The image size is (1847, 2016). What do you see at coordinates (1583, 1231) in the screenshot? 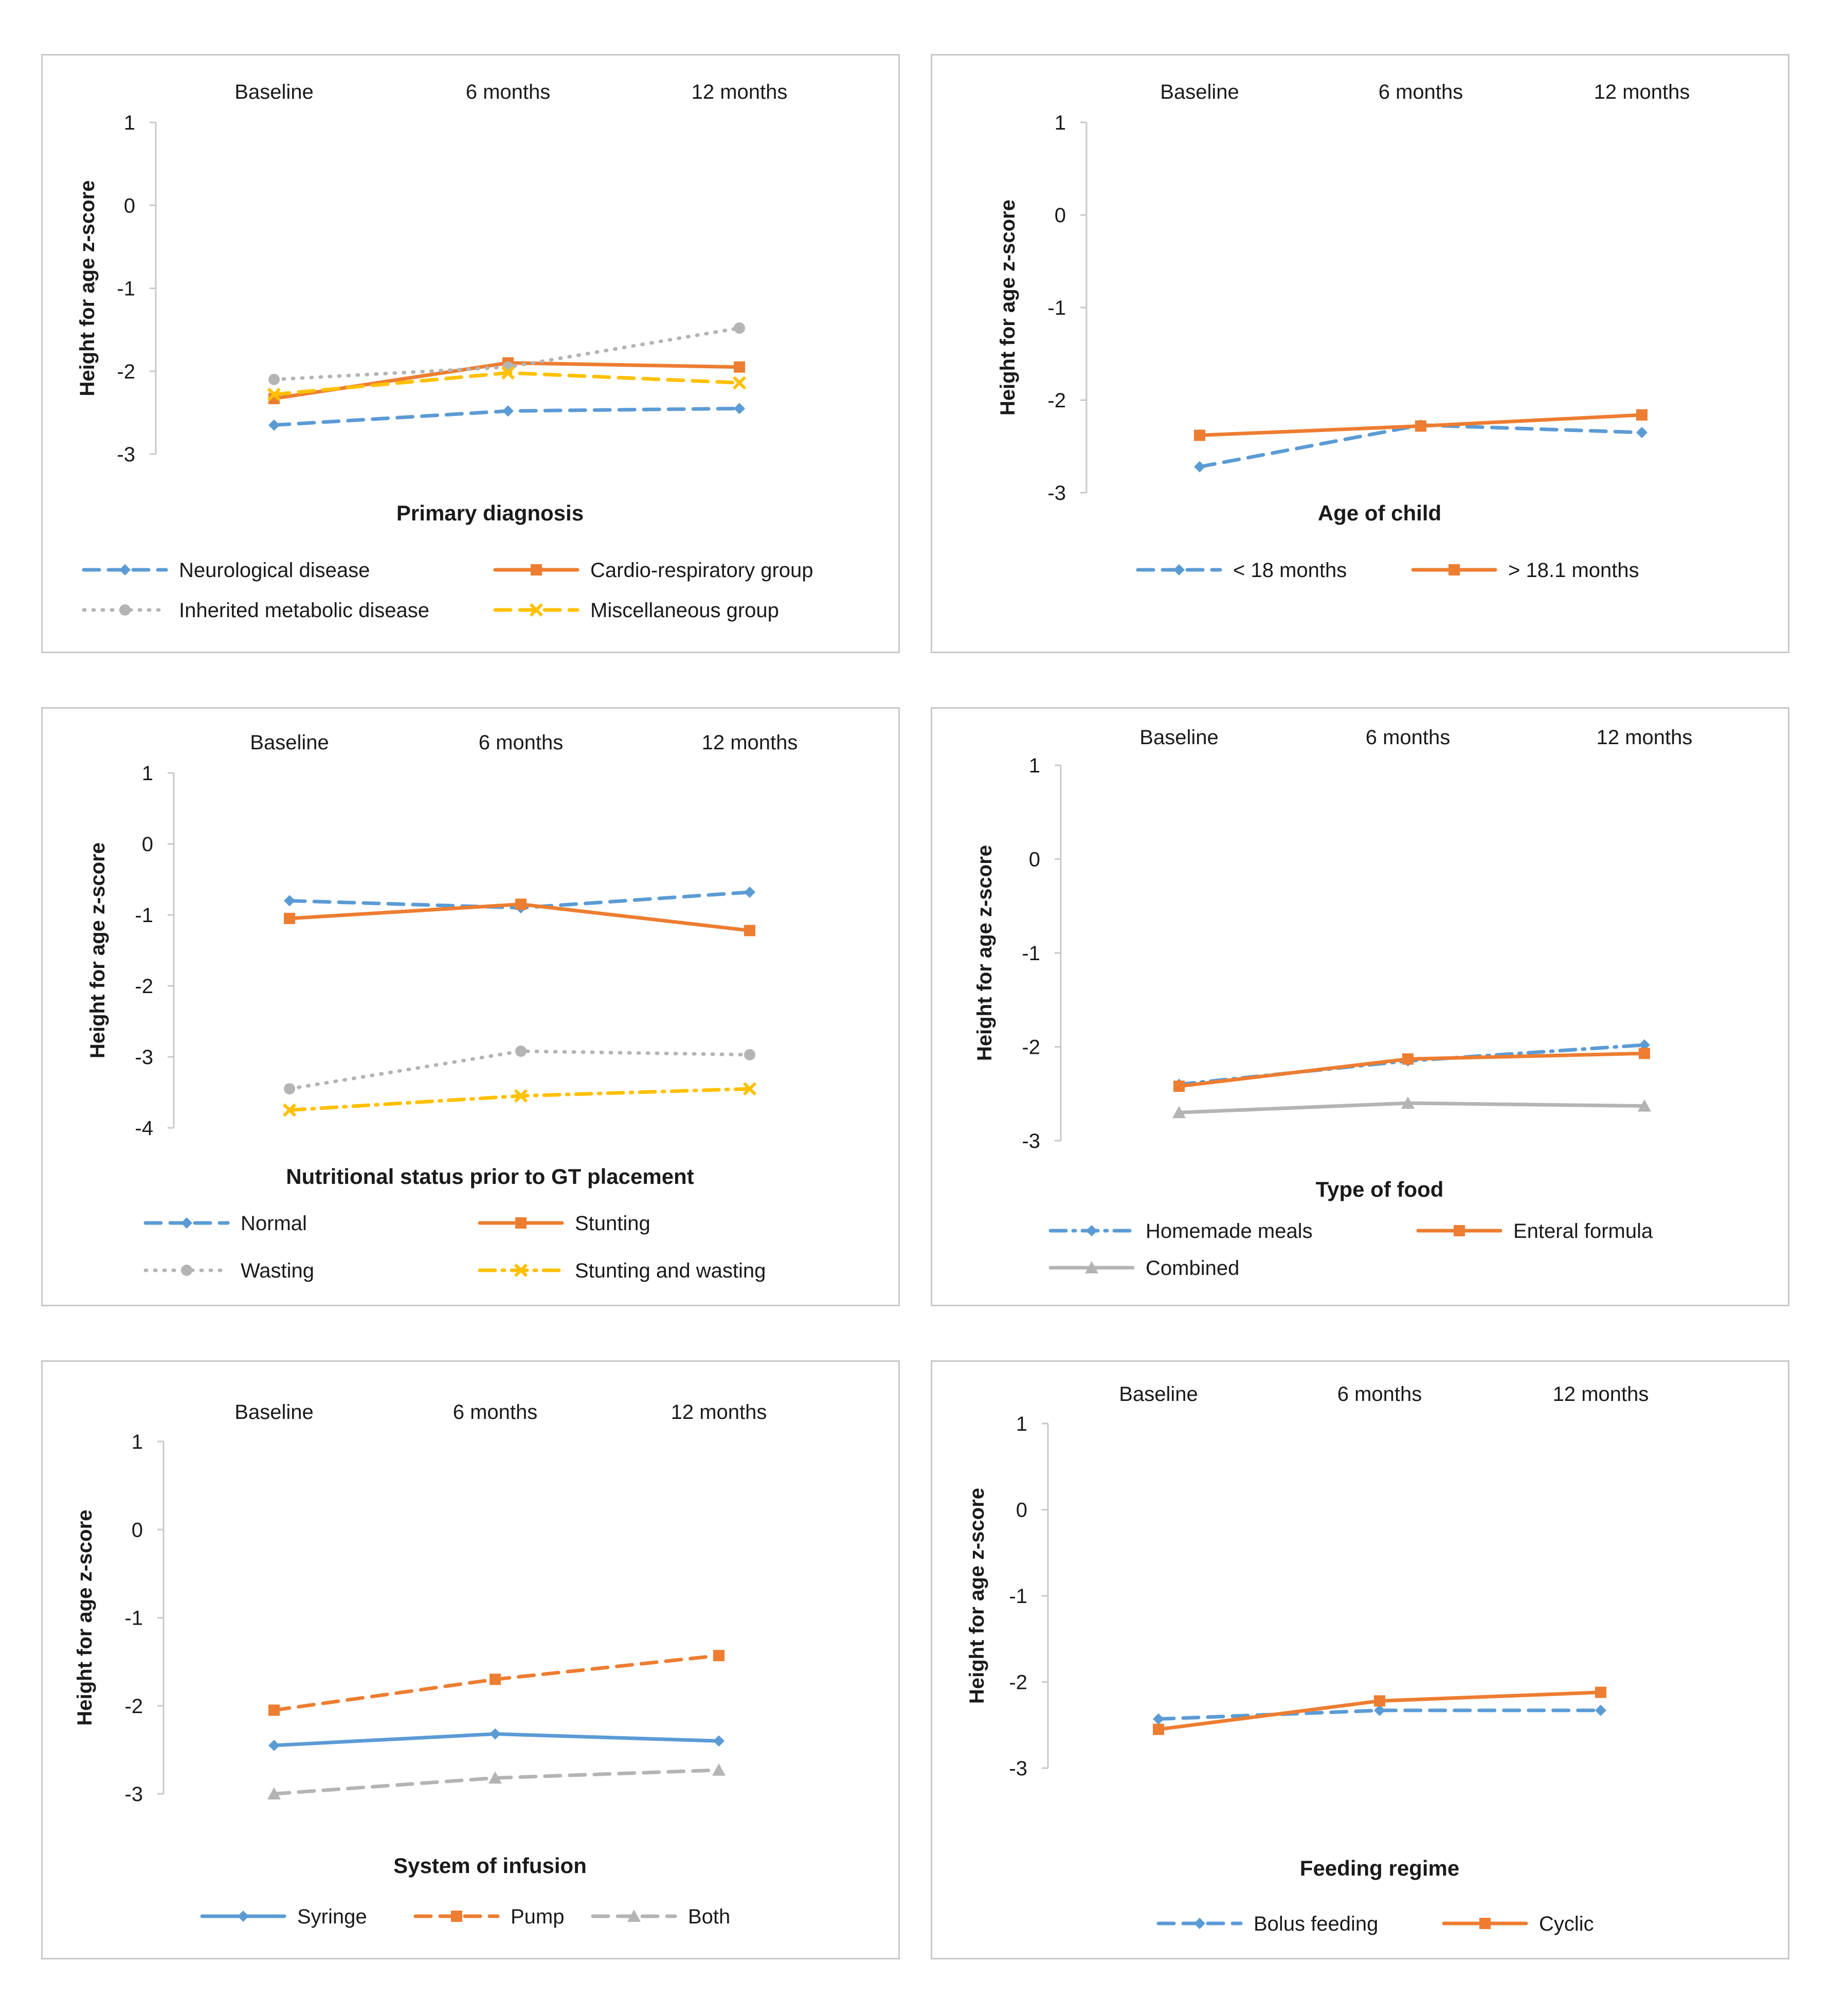
I see `legend-label: Enteral formula` at bounding box center [1583, 1231].